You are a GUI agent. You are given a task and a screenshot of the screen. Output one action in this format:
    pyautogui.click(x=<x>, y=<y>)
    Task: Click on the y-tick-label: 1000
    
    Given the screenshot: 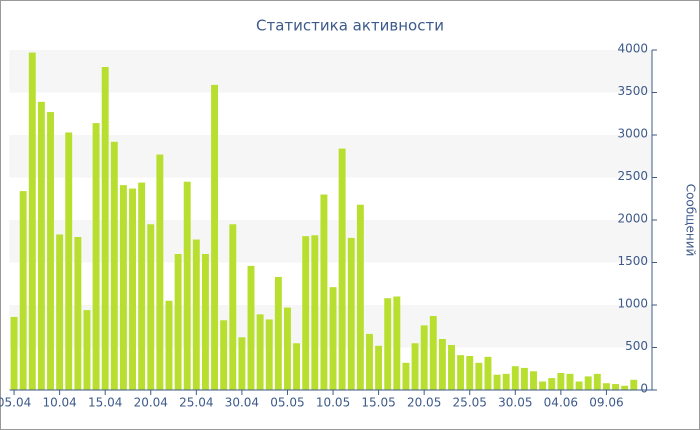 What is the action you would take?
    pyautogui.click(x=632, y=304)
    